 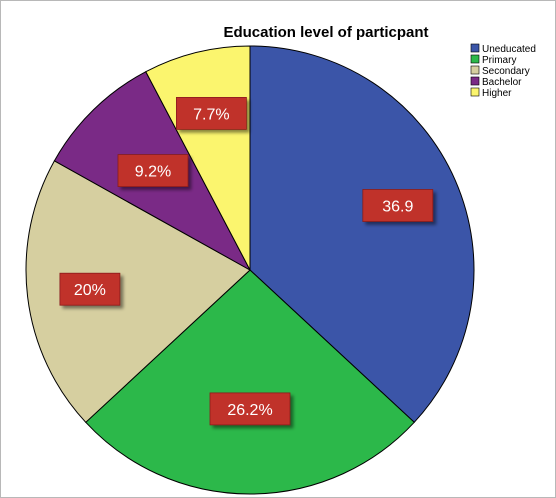 What do you see at coordinates (475, 81) in the screenshot?
I see `legend-swatch-bachelor` at bounding box center [475, 81].